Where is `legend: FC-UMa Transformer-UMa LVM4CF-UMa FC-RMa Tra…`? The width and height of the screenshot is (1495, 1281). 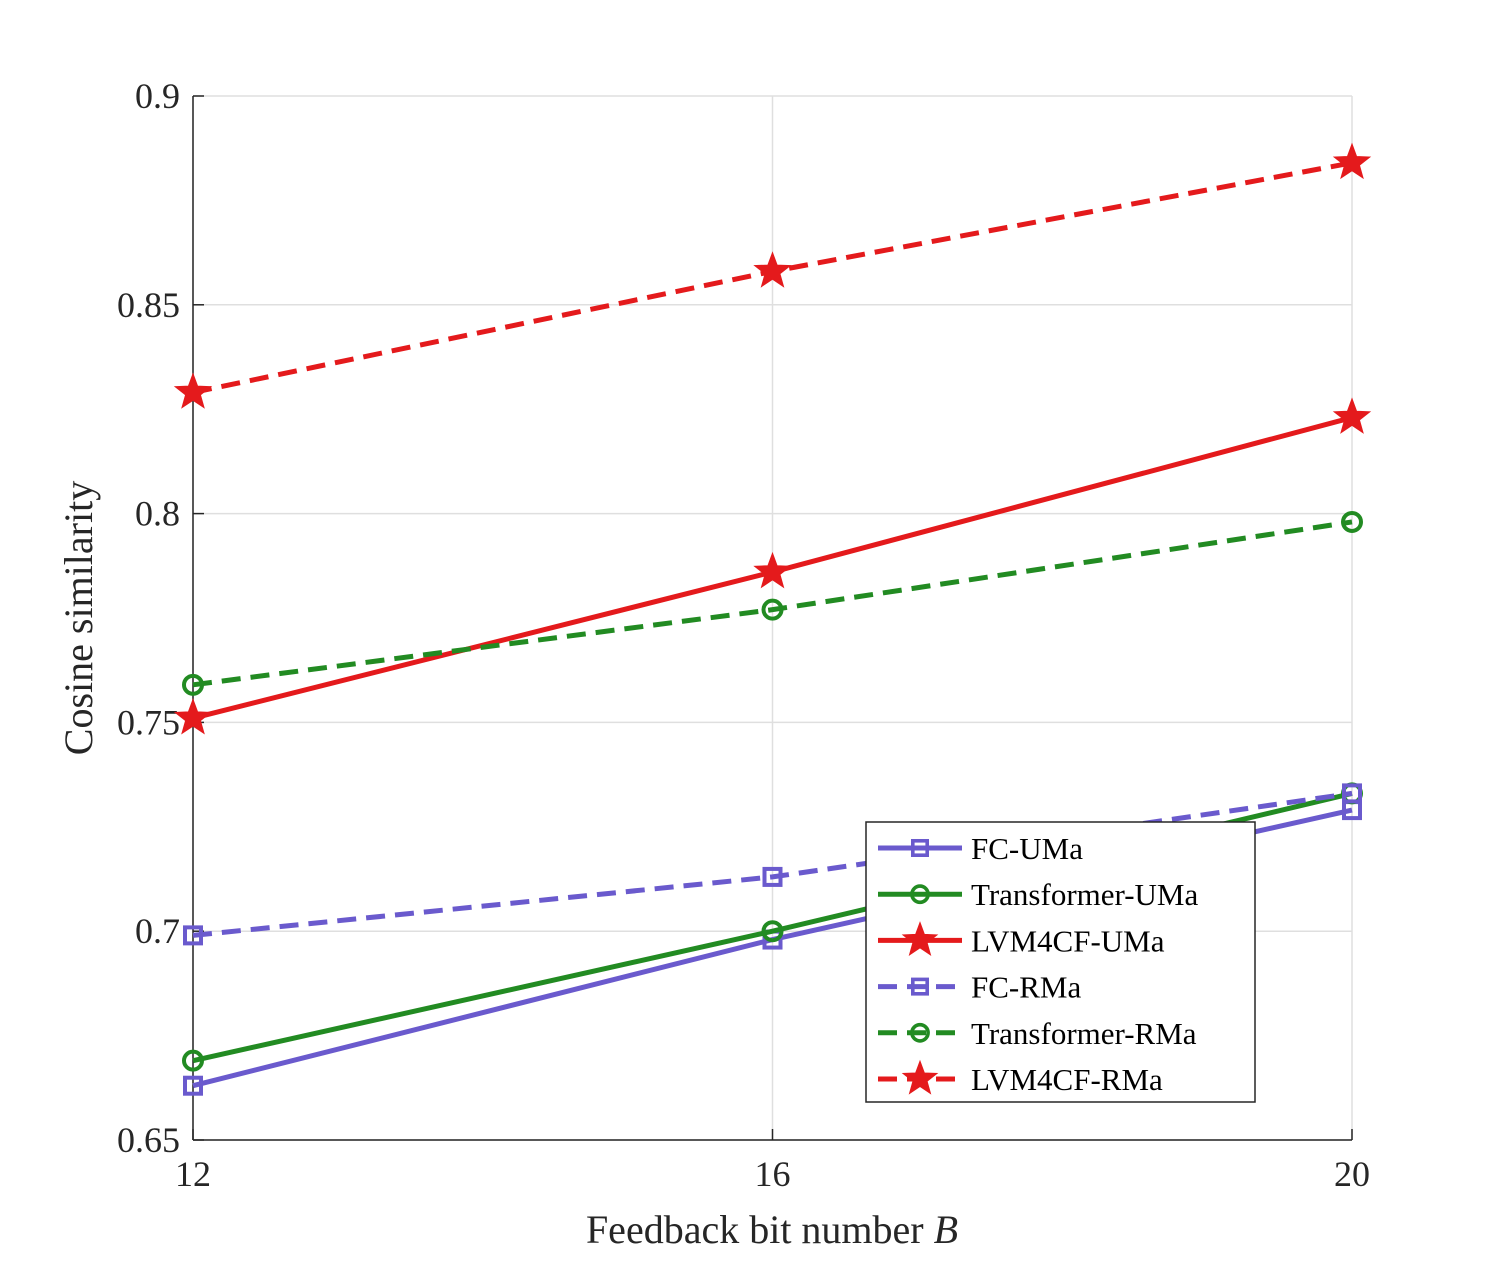
legend: FC-UMa Transformer-UMa LVM4CF-UMa FC-RMa Tra… is located at coordinates (1060, 962).